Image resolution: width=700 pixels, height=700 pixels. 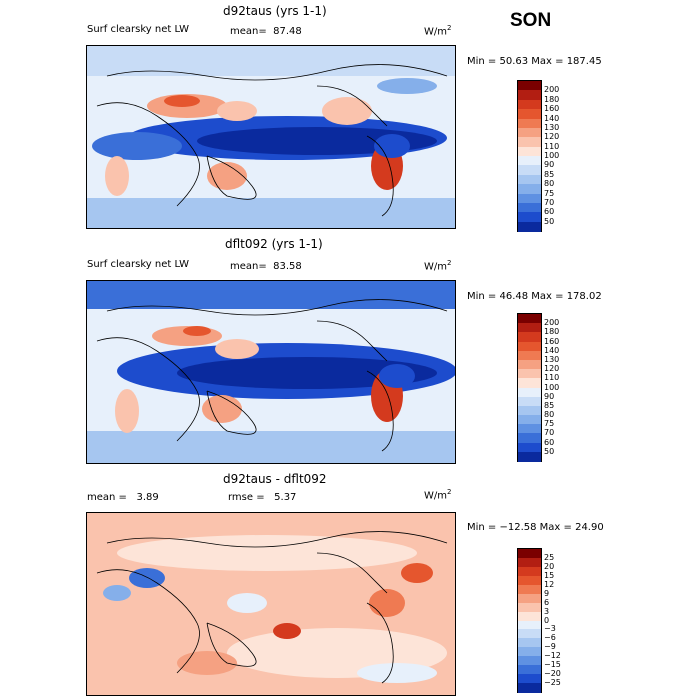 I want to click on colorbar-tick-label: 20, so click(x=549, y=566).